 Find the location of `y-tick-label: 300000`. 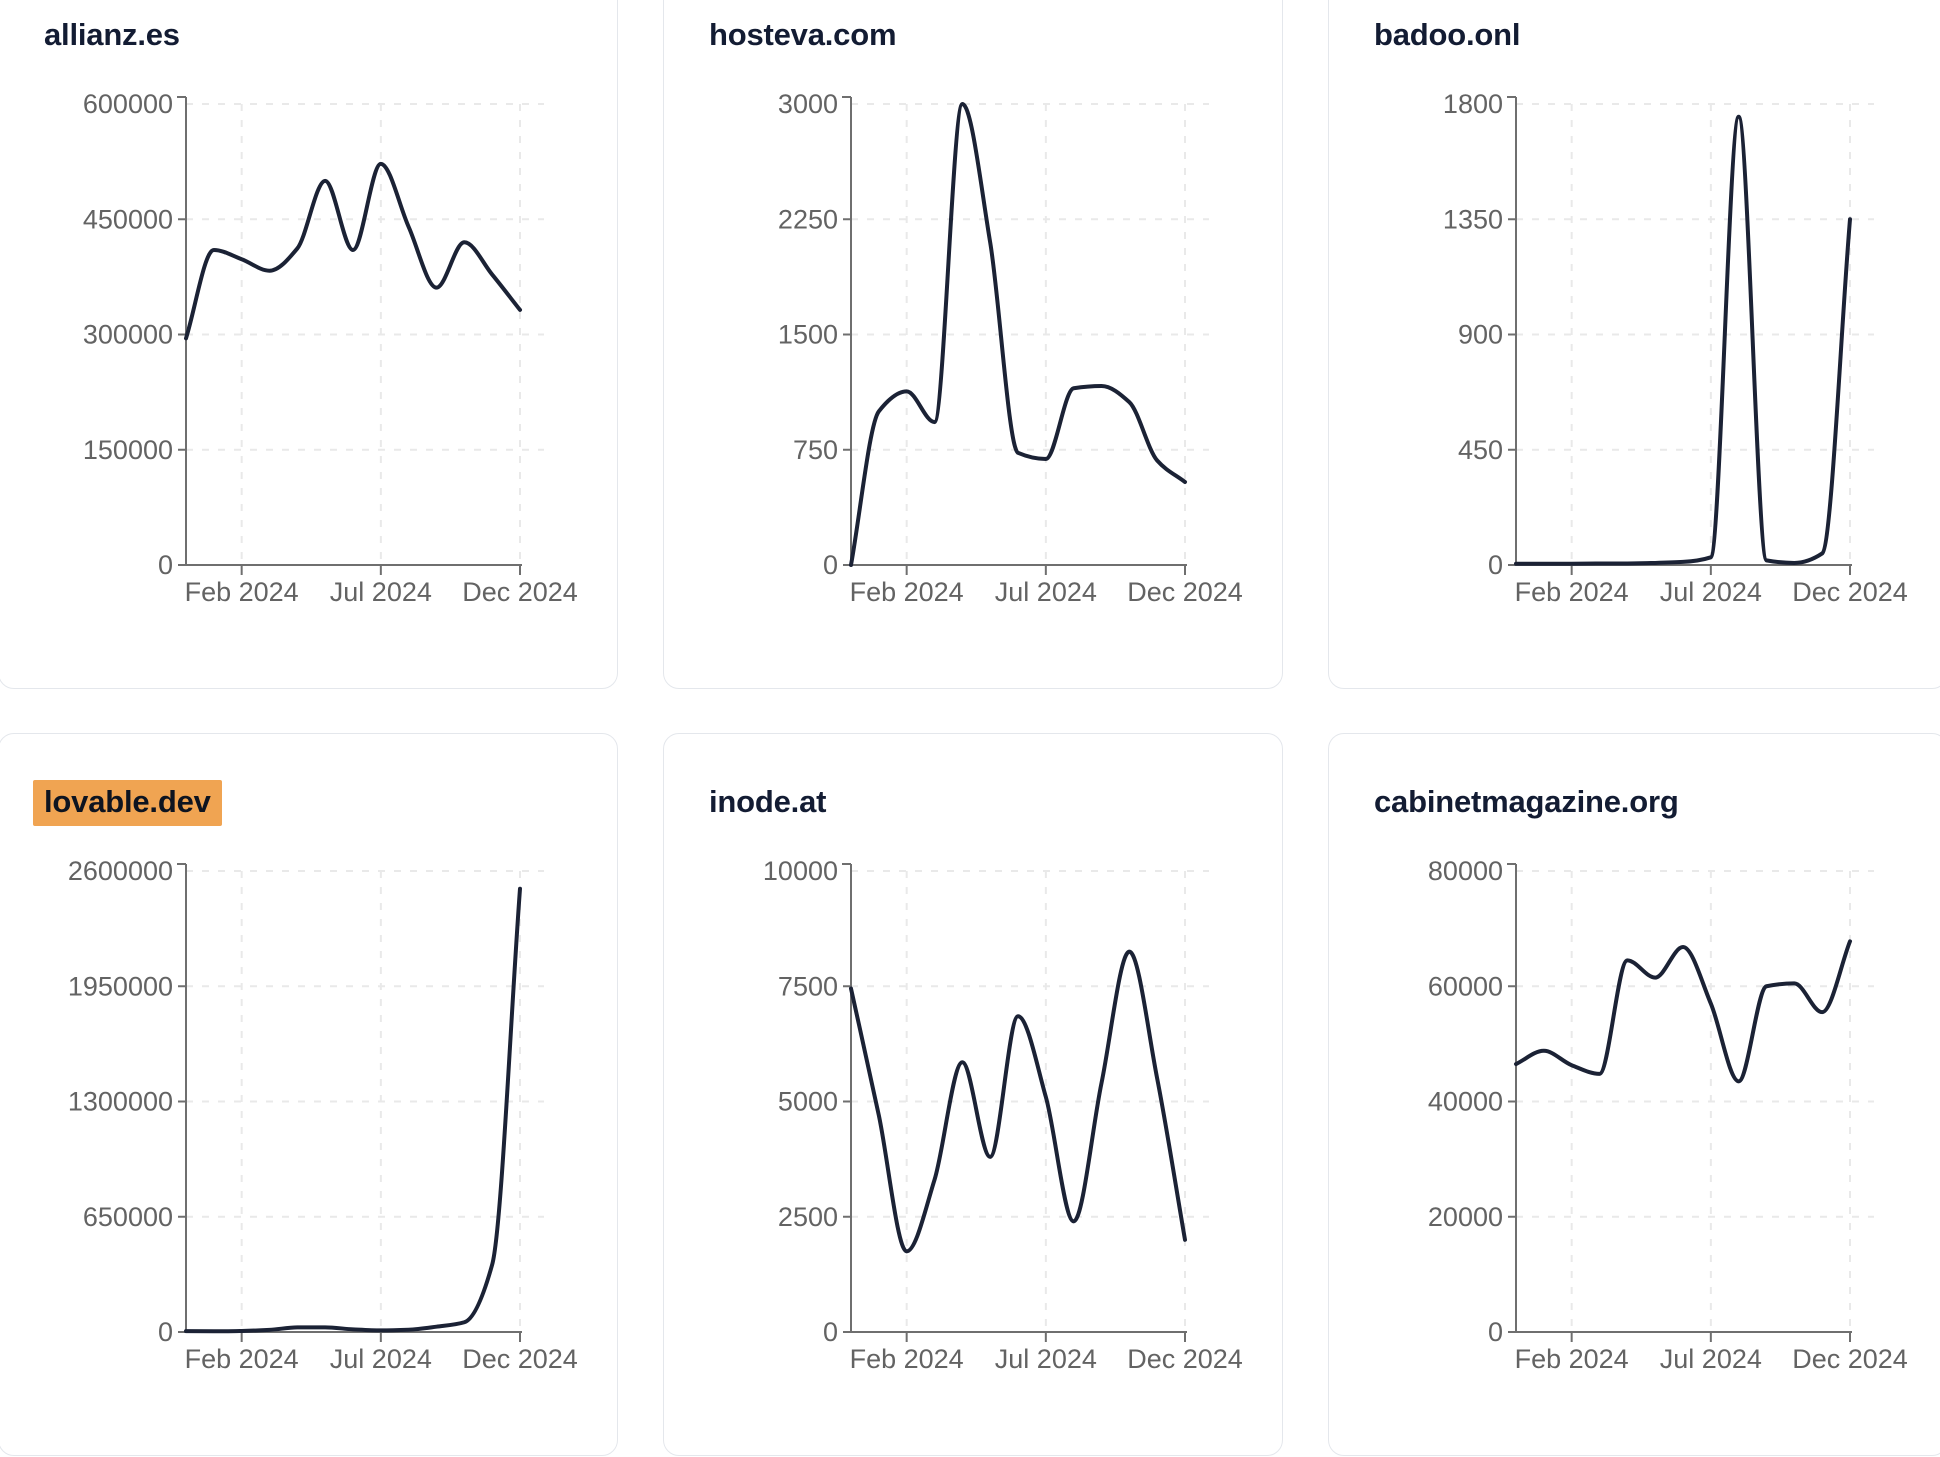

y-tick-label: 300000 is located at coordinates (128, 335).